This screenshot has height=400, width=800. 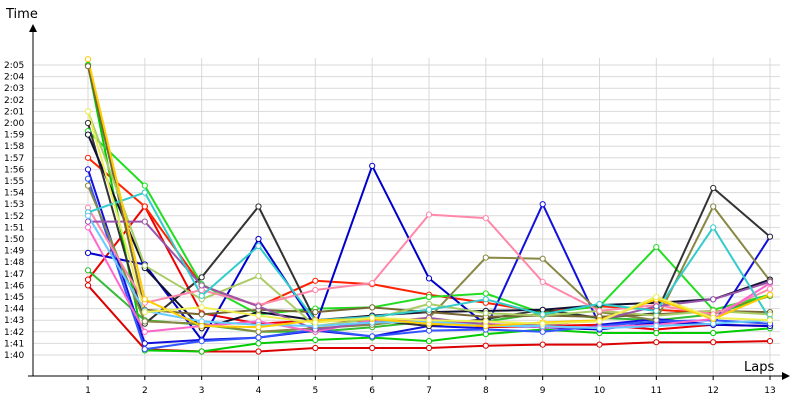 What do you see at coordinates (14, 310) in the screenshot?
I see `y-tick-label: 1:44` at bounding box center [14, 310].